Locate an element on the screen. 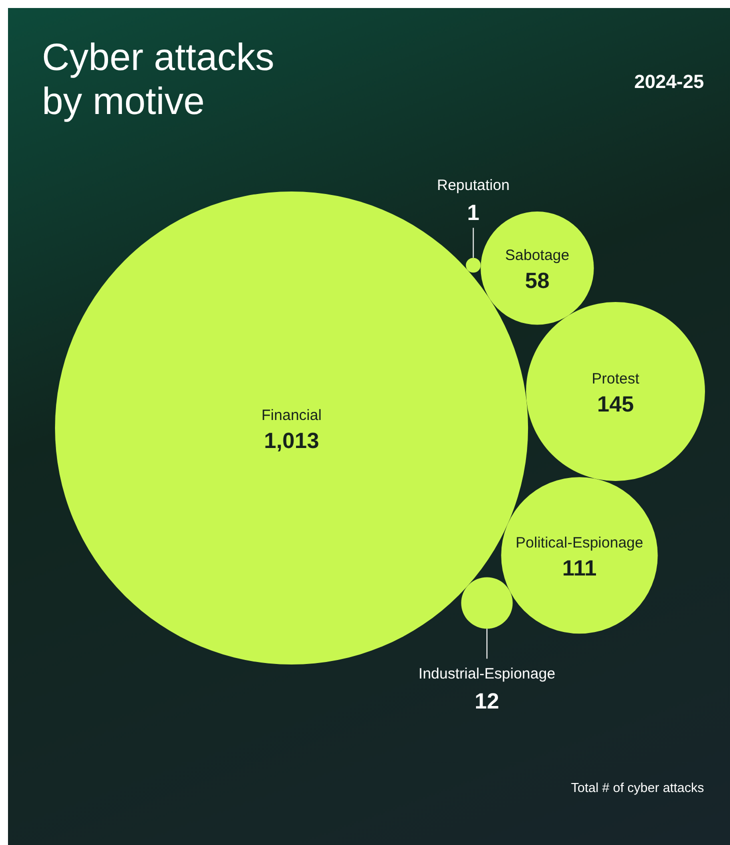 The height and width of the screenshot is (845, 730). data-label: 145 is located at coordinates (615, 404).